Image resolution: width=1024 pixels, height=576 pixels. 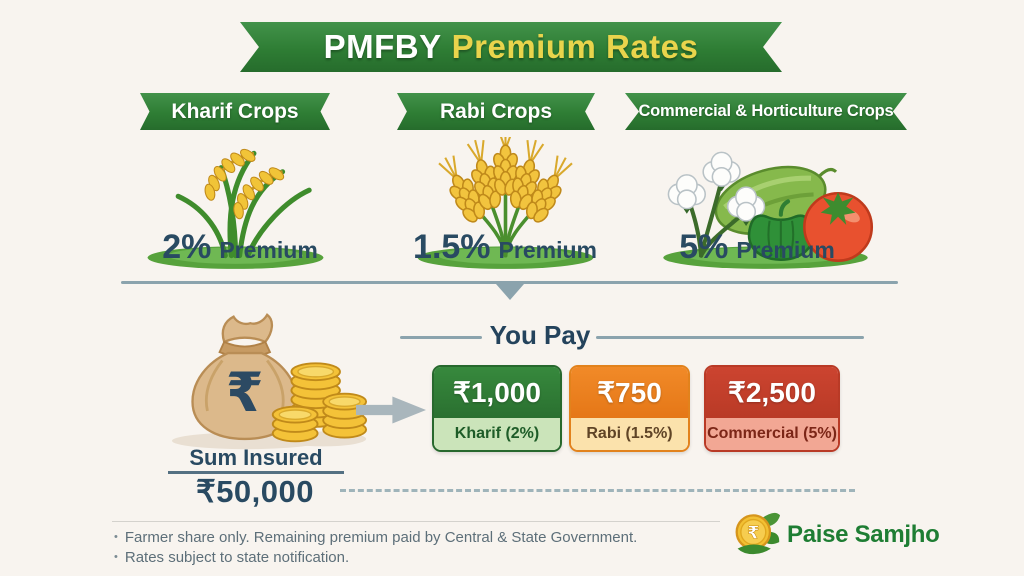 What do you see at coordinates (509, 282) in the screenshot?
I see `section-divider` at bounding box center [509, 282].